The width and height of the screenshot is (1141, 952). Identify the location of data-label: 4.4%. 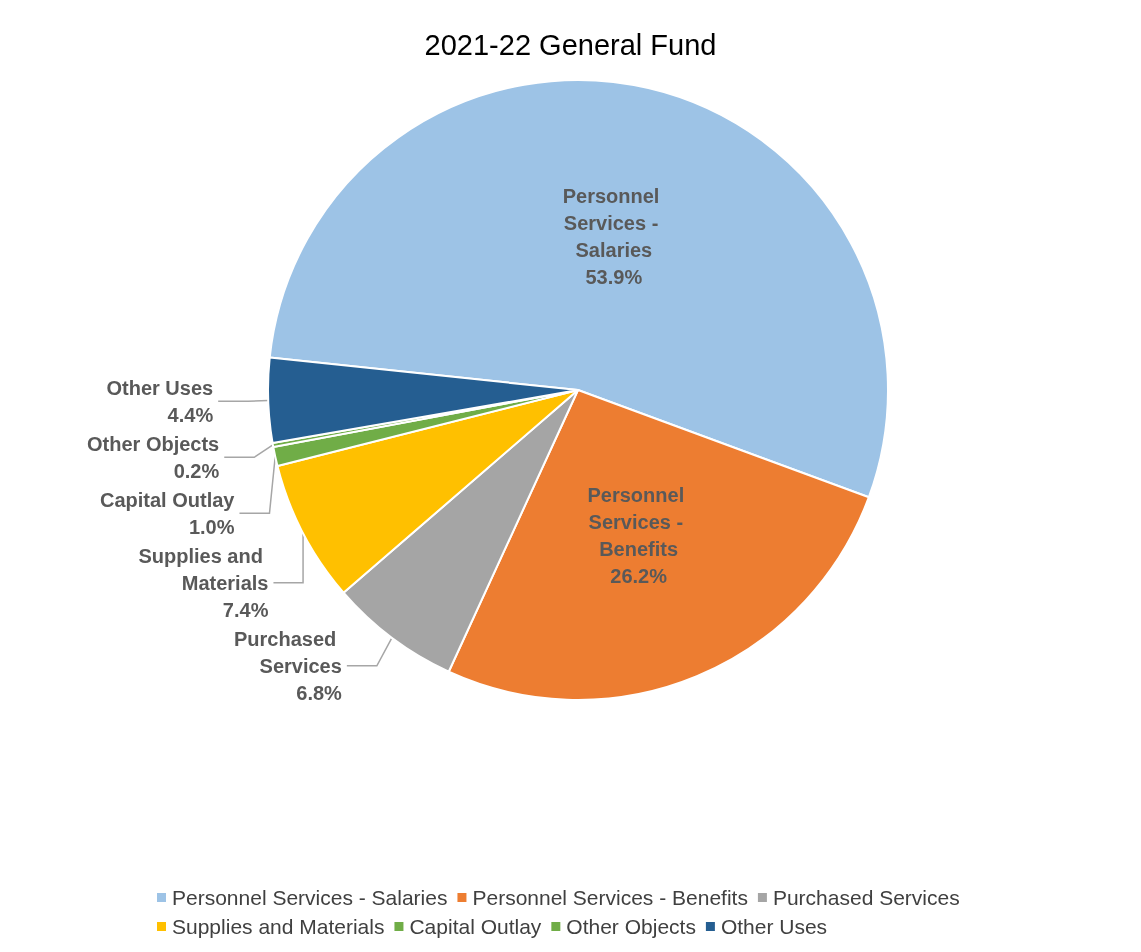
(190, 414).